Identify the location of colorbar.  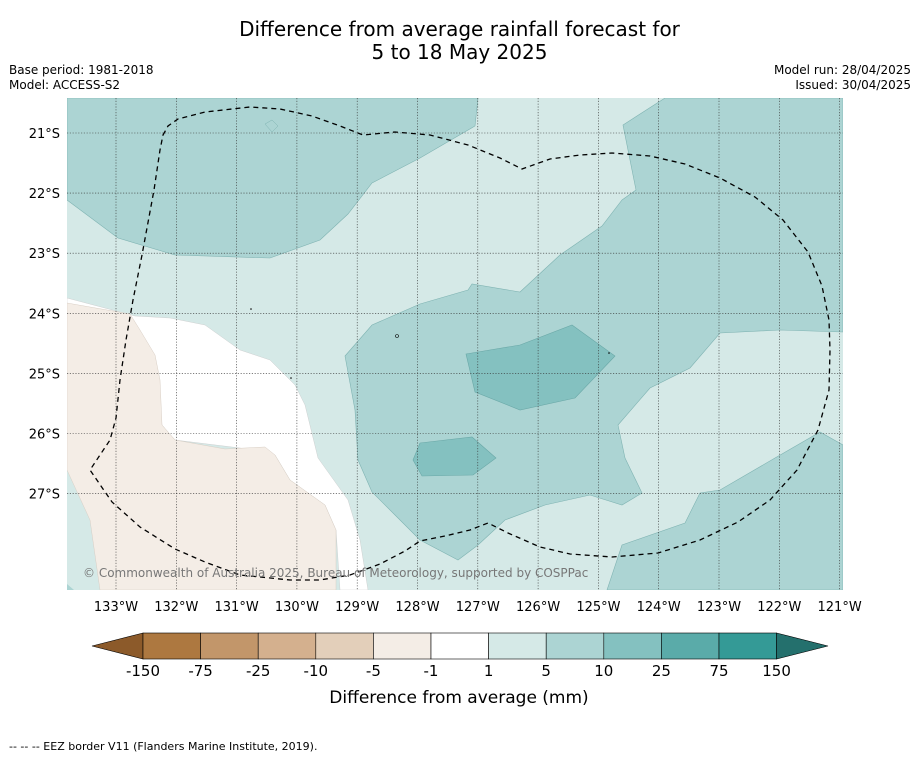
(460, 646).